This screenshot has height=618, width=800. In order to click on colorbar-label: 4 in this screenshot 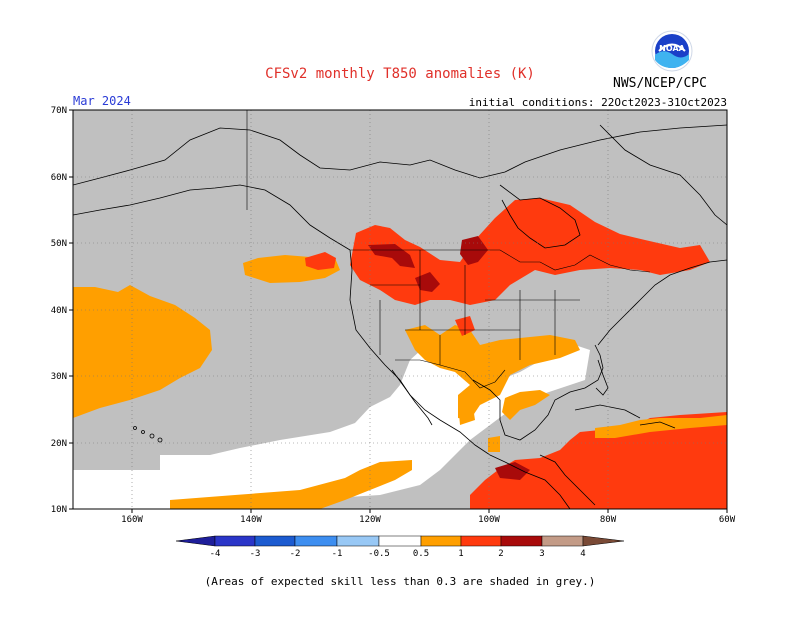, I will do `click(582, 554)`.